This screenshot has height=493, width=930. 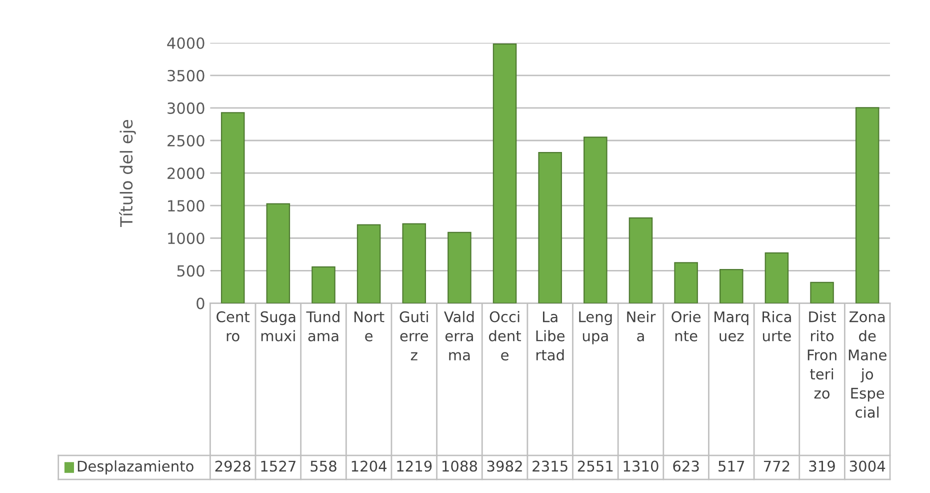 What do you see at coordinates (731, 466) in the screenshot?
I see `data-label: 517` at bounding box center [731, 466].